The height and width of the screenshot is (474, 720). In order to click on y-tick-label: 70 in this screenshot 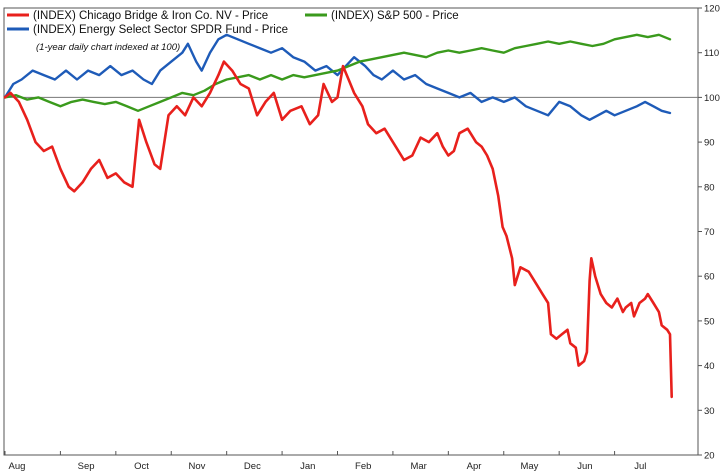, I will do `click(709, 232)`.